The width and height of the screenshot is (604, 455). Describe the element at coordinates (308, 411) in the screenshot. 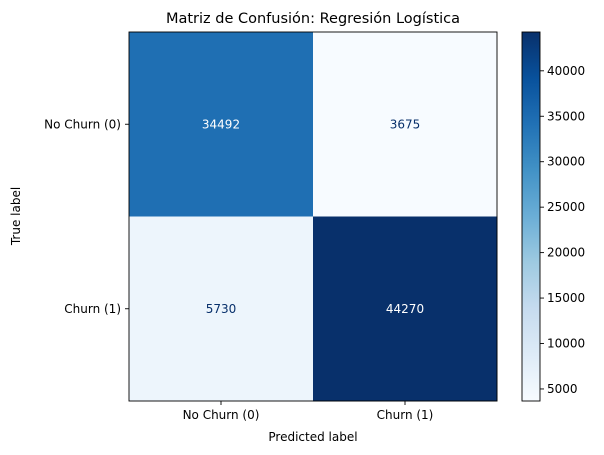

I see `x-axis-ticks: No Churn (0) Churn (1)` at that location.